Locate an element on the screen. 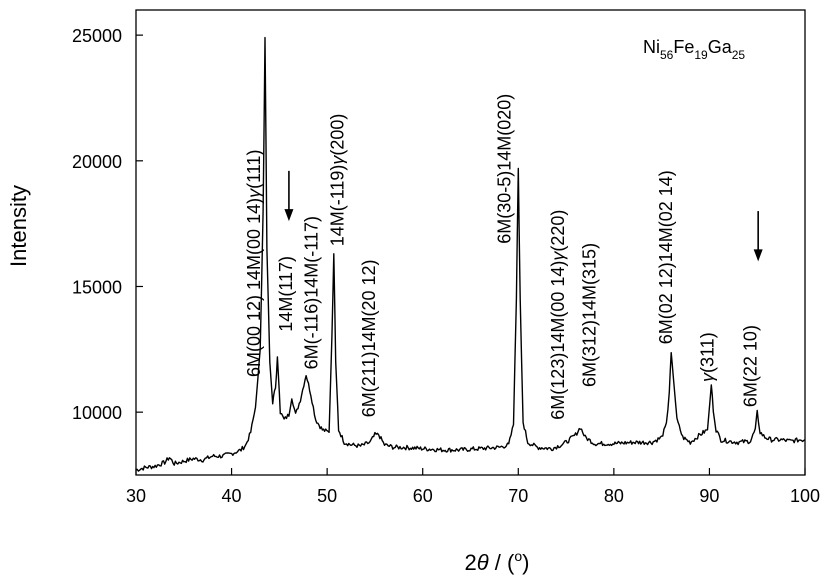 This screenshot has width=827, height=581. x-tick-label: 30 is located at coordinates (136, 496).